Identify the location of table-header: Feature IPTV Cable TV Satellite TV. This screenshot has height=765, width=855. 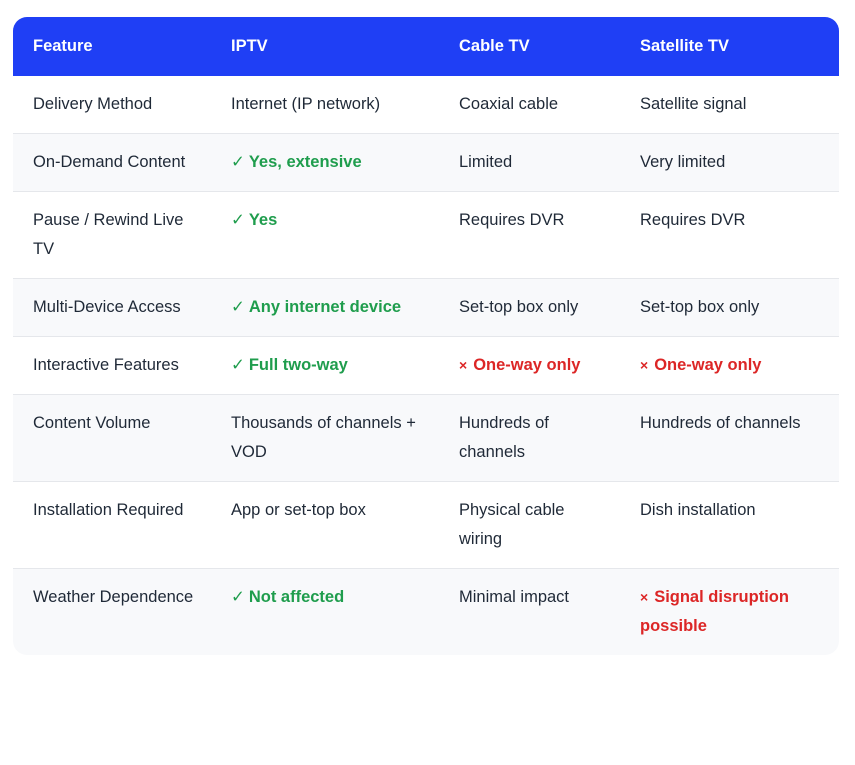
(426, 46).